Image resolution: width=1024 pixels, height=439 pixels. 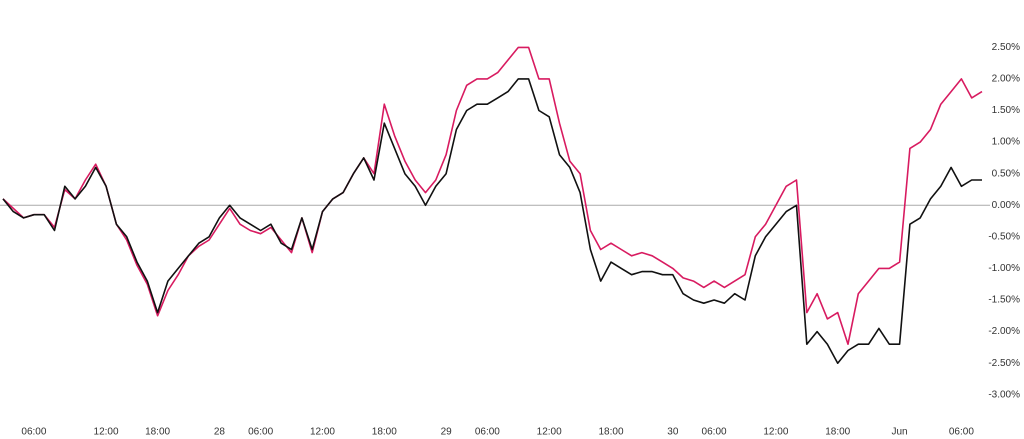 I want to click on y-tick-label: -0.50%, so click(x=1004, y=236).